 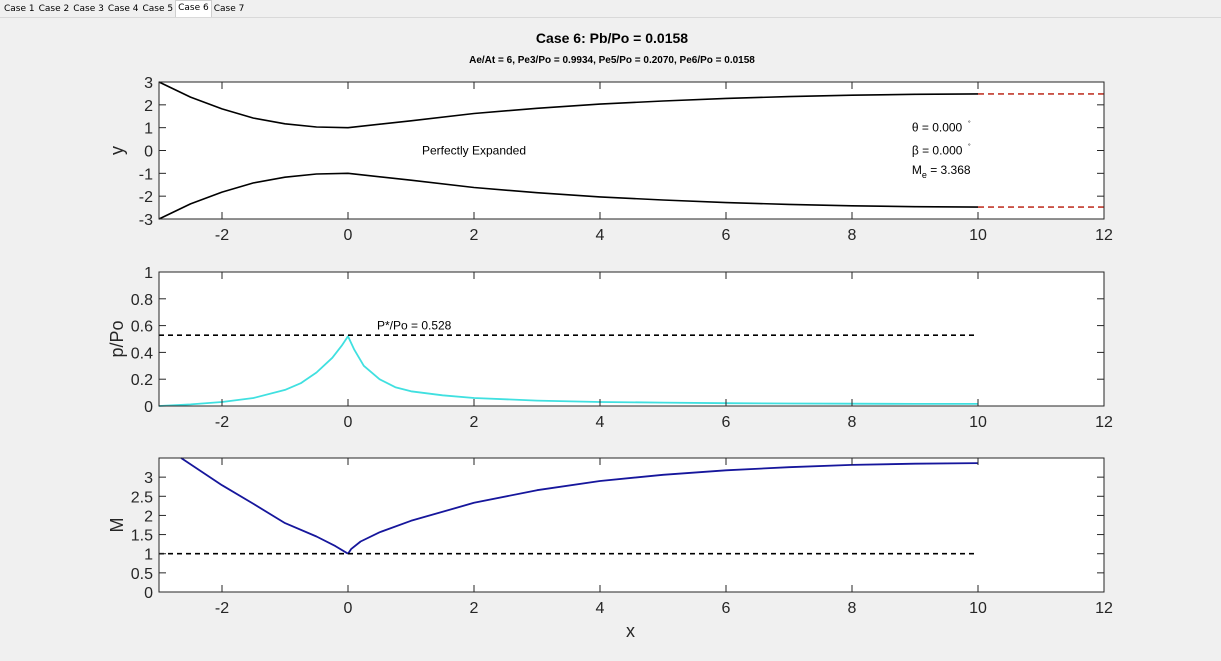 I want to click on tab-case-2: Case 2, so click(x=54, y=9).